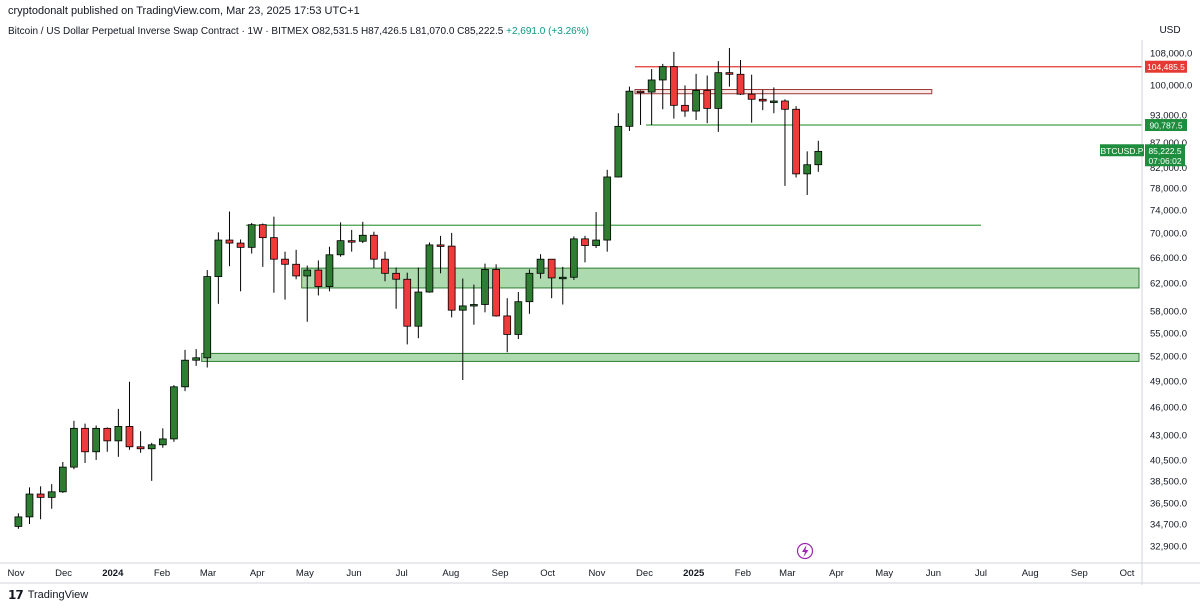  What do you see at coordinates (981, 573) in the screenshot?
I see `time-tick-label: Jul` at bounding box center [981, 573].